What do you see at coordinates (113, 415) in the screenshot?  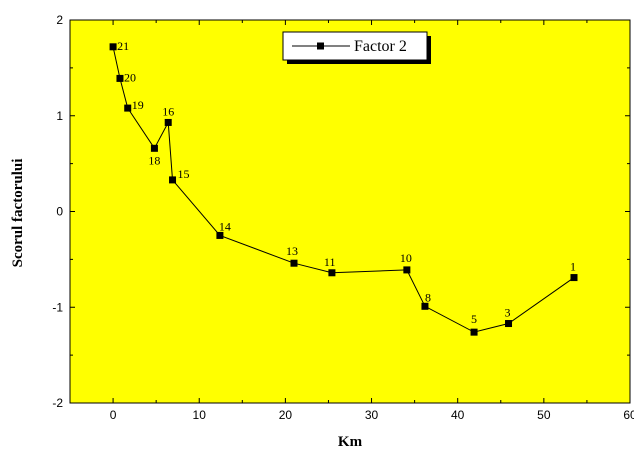 I see `x-tick-label: 0` at bounding box center [113, 415].